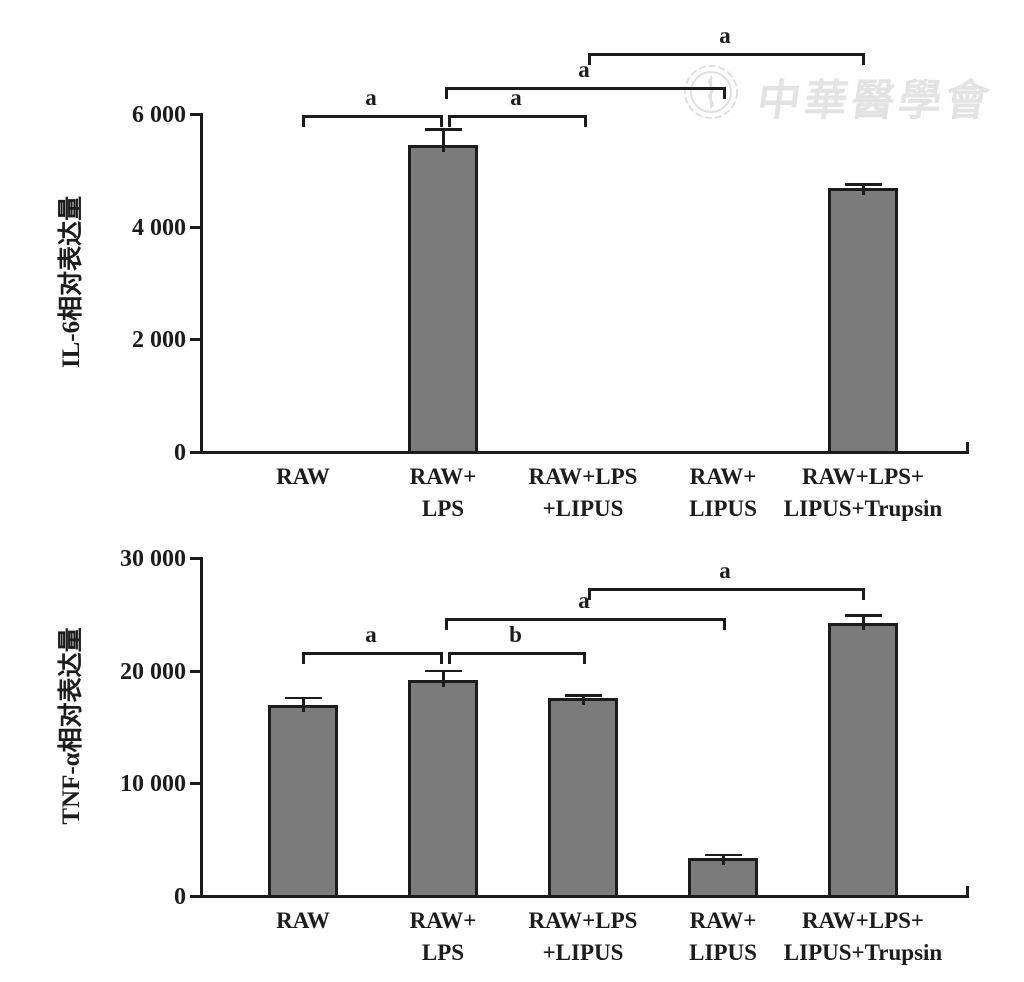 This screenshot has width=1024, height=982. I want to click on chinese-medical-association-seal-icon, so click(711, 92).